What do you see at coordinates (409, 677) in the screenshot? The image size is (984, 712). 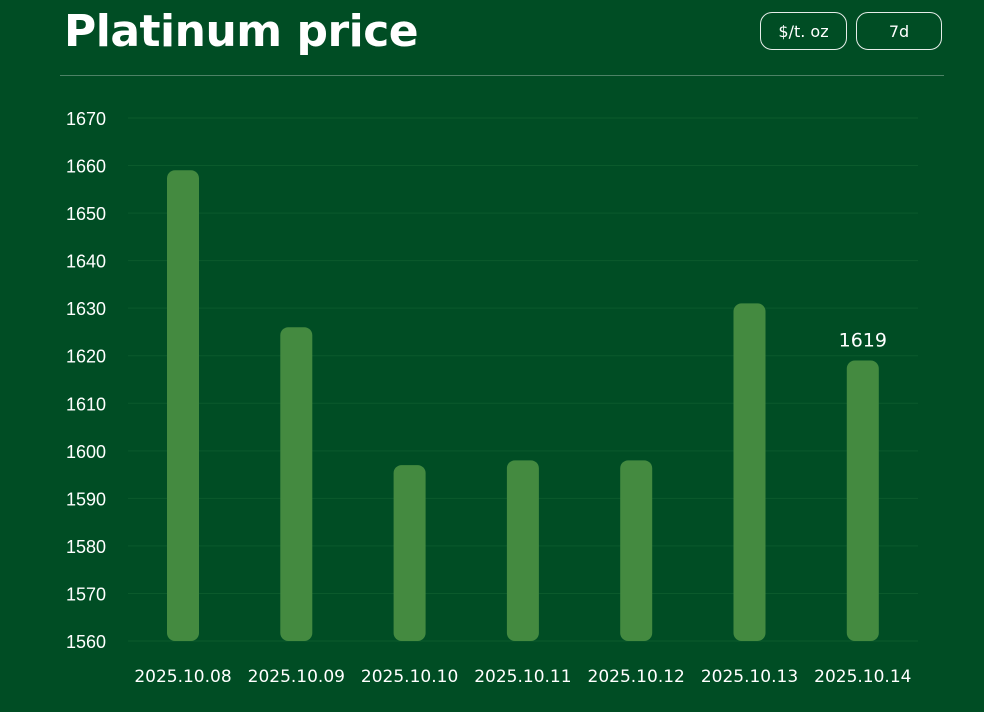 I see `x-tick-label: 2025.10.10` at bounding box center [409, 677].